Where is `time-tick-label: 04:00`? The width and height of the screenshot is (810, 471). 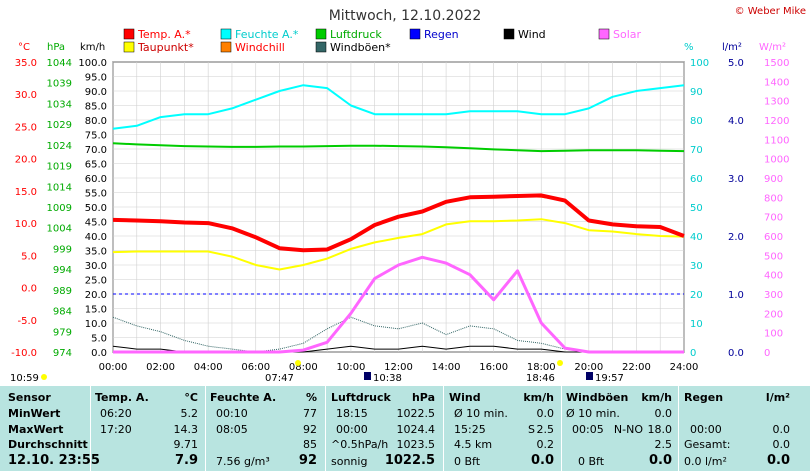 time-tick-label: 04:00 is located at coordinates (208, 367).